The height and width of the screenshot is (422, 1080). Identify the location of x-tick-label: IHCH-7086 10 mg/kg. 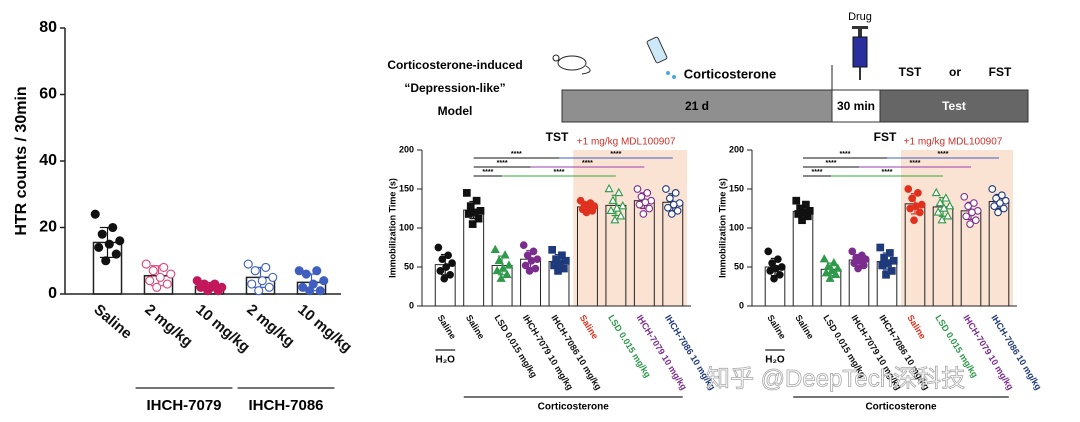
(576, 352).